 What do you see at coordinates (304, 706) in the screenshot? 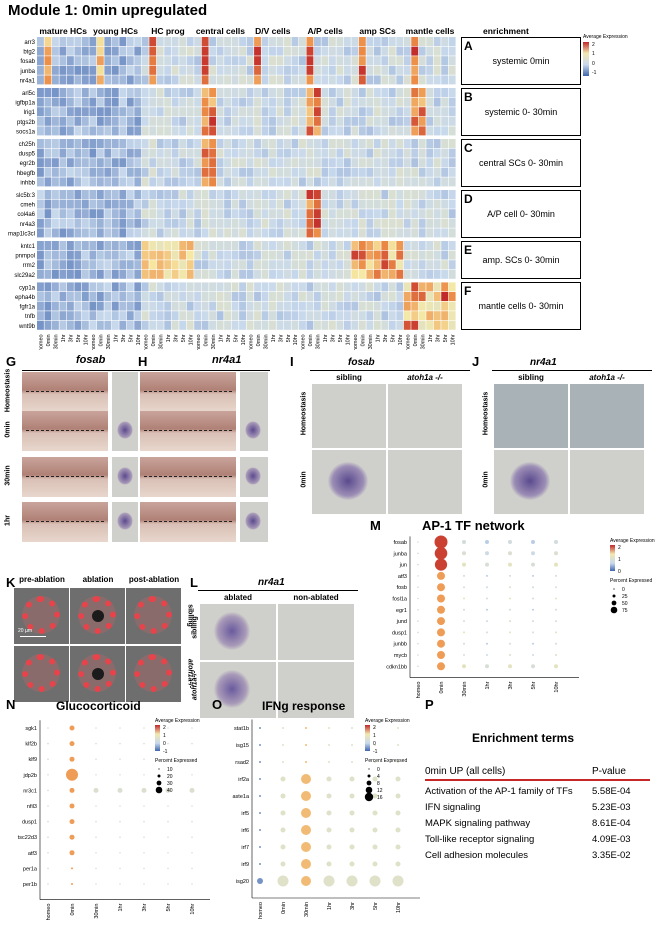
I see `panel-o-title: IFNg response` at bounding box center [304, 706].